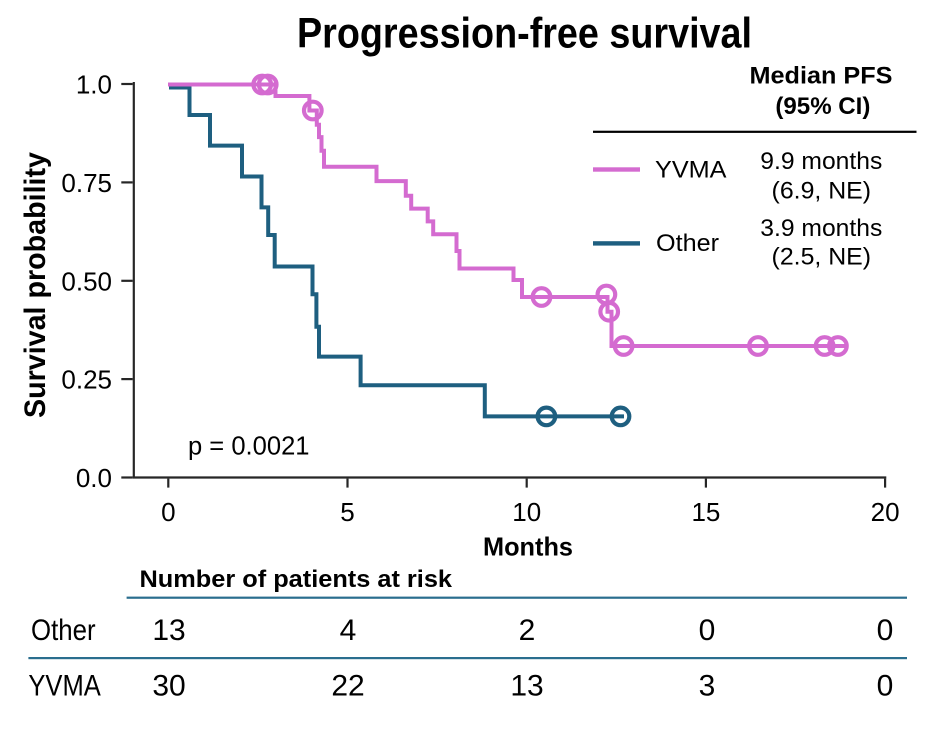 The width and height of the screenshot is (929, 736). I want to click on svg-text: p = 0.0021, so click(249, 446).